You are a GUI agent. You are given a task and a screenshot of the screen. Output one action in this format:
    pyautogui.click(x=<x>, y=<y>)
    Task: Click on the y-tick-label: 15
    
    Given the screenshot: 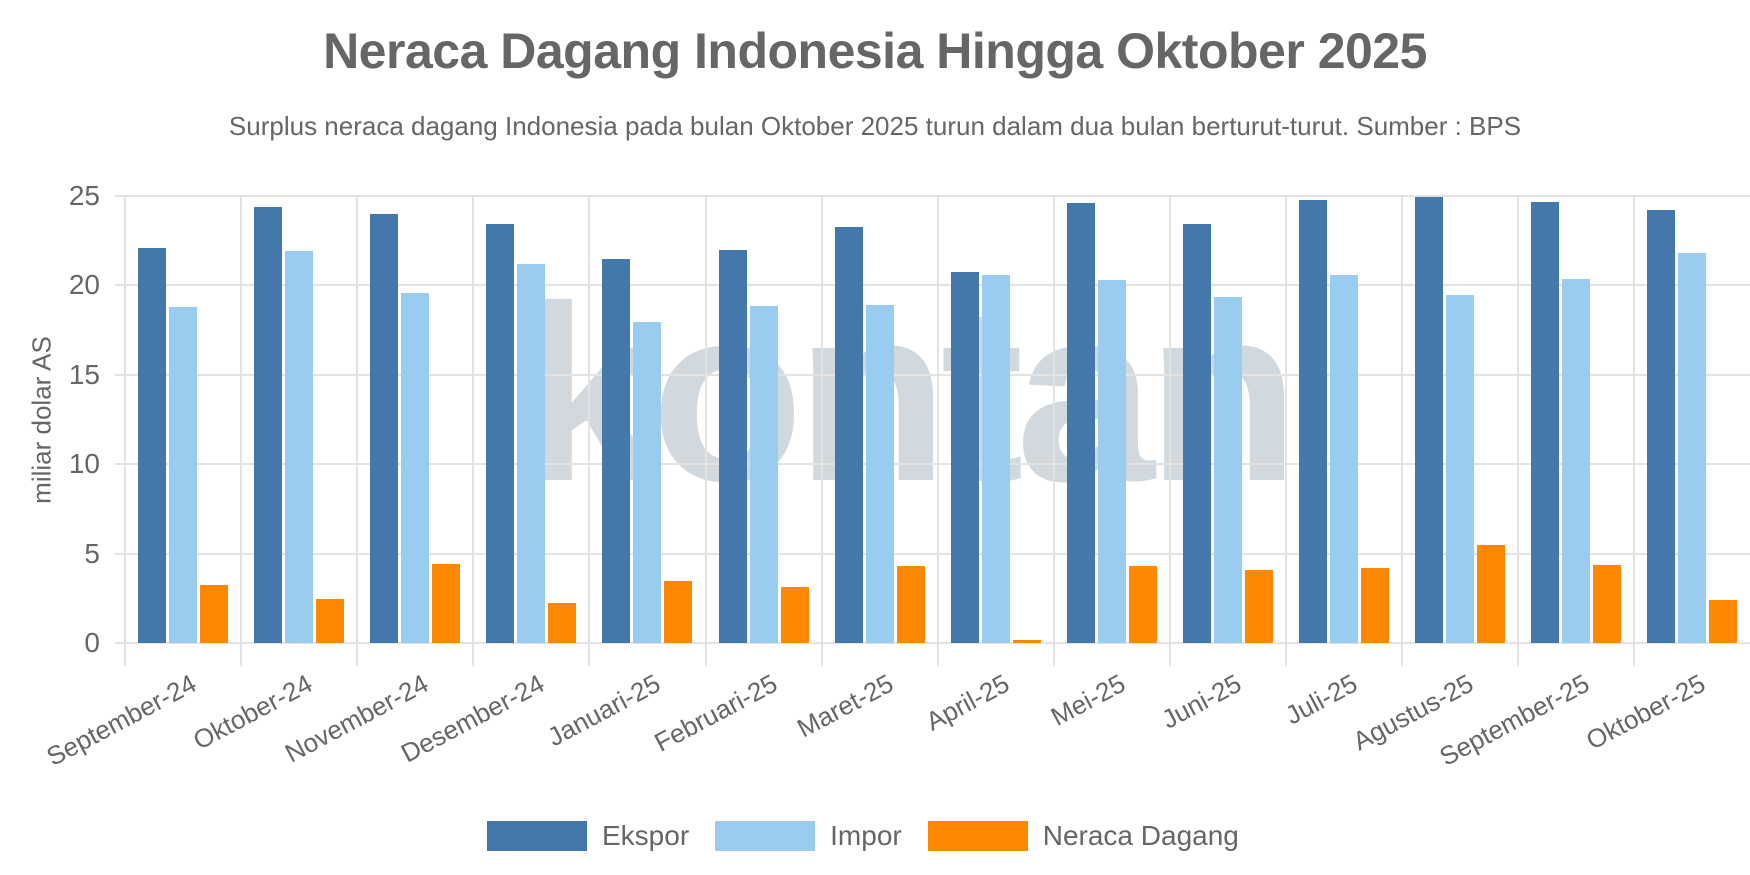 What is the action you would take?
    pyautogui.click(x=84, y=374)
    